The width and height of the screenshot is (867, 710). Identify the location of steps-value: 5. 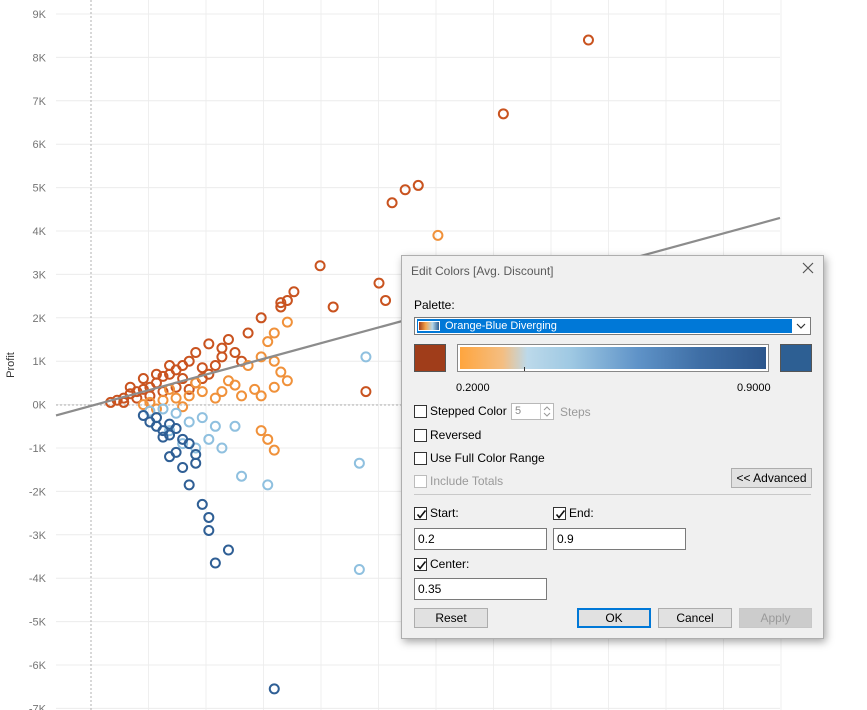
(518, 411).